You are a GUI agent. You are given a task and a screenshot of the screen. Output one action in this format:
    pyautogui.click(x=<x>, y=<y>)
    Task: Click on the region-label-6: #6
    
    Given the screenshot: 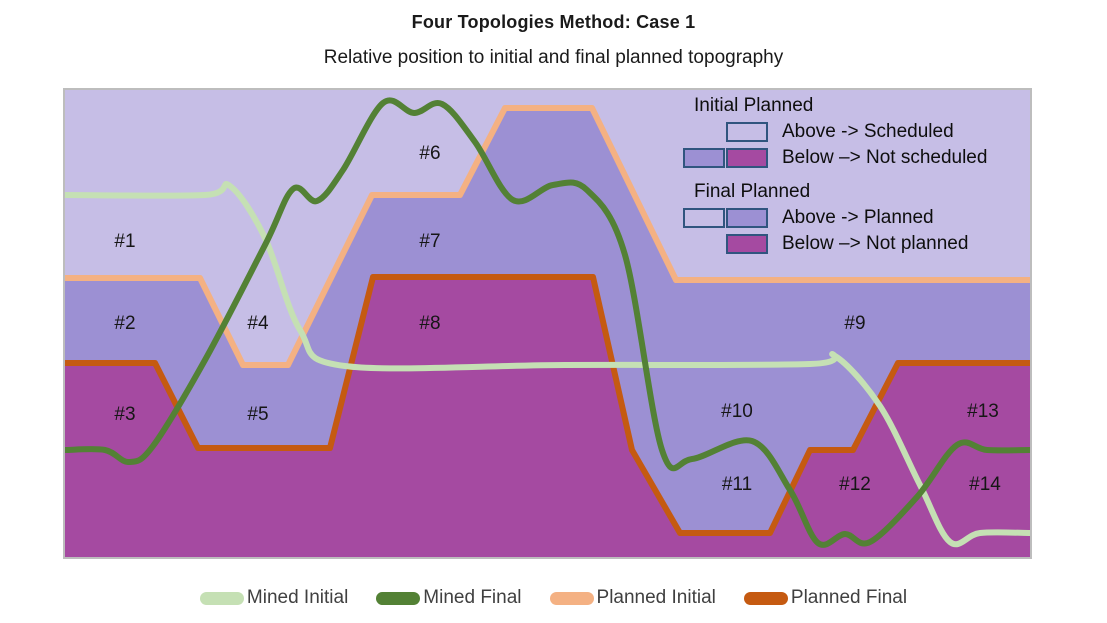 What is the action you would take?
    pyautogui.click(x=429, y=153)
    